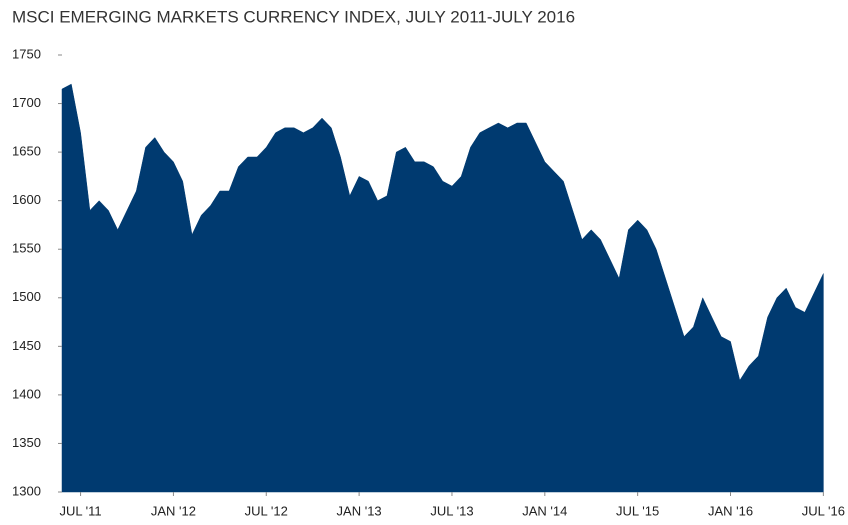  What do you see at coordinates (26, 151) in the screenshot?
I see `y-tick-label: 1650` at bounding box center [26, 151].